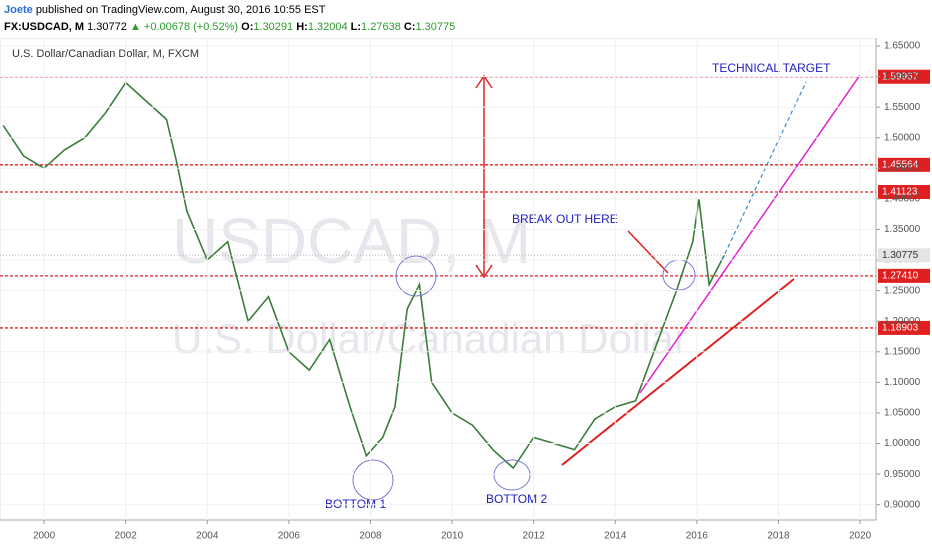  I want to click on level-label: 1.59967, so click(900, 76).